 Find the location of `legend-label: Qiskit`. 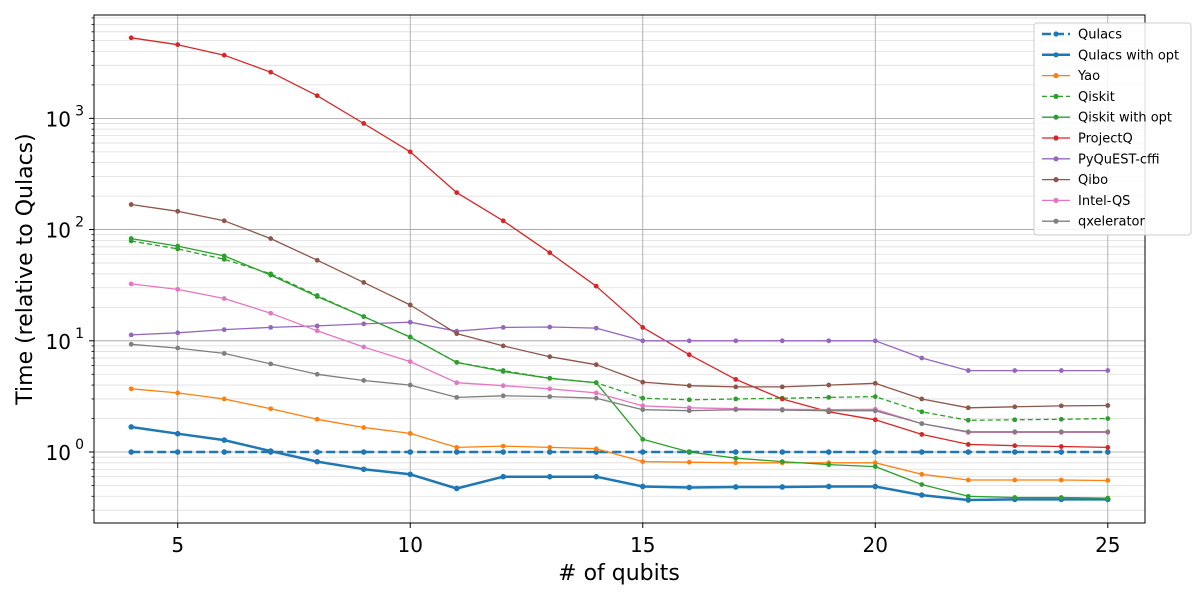

legend-label: Qiskit is located at coordinates (1096, 97).